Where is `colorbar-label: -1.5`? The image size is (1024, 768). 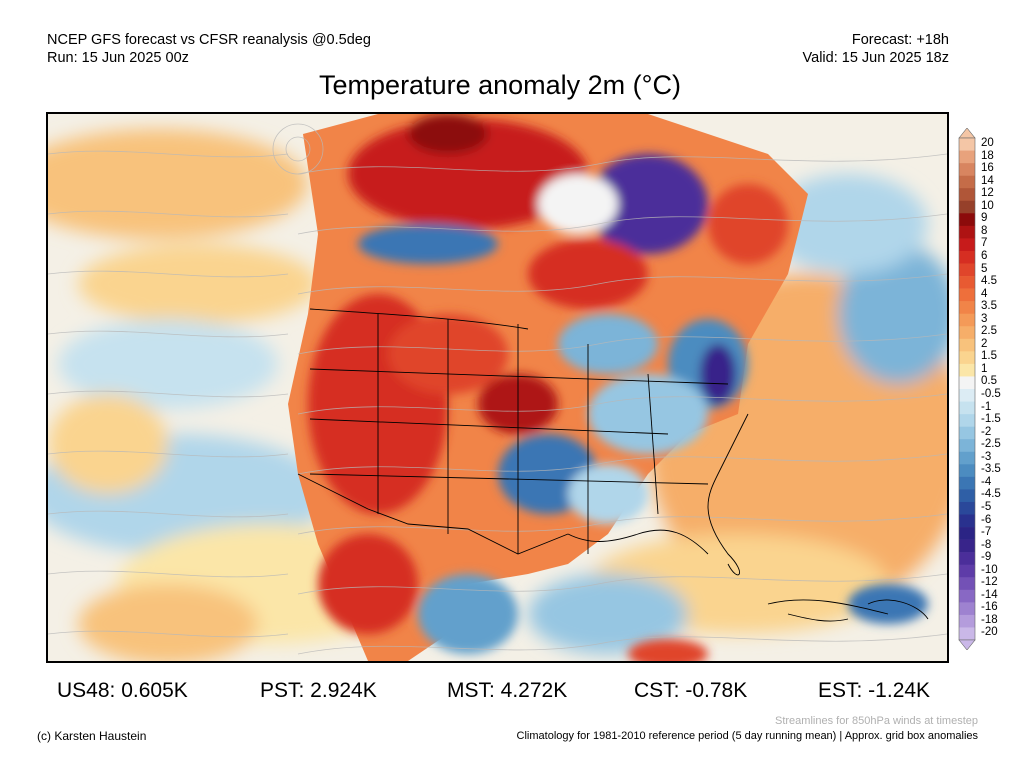 colorbar-label: -1.5 is located at coordinates (991, 419).